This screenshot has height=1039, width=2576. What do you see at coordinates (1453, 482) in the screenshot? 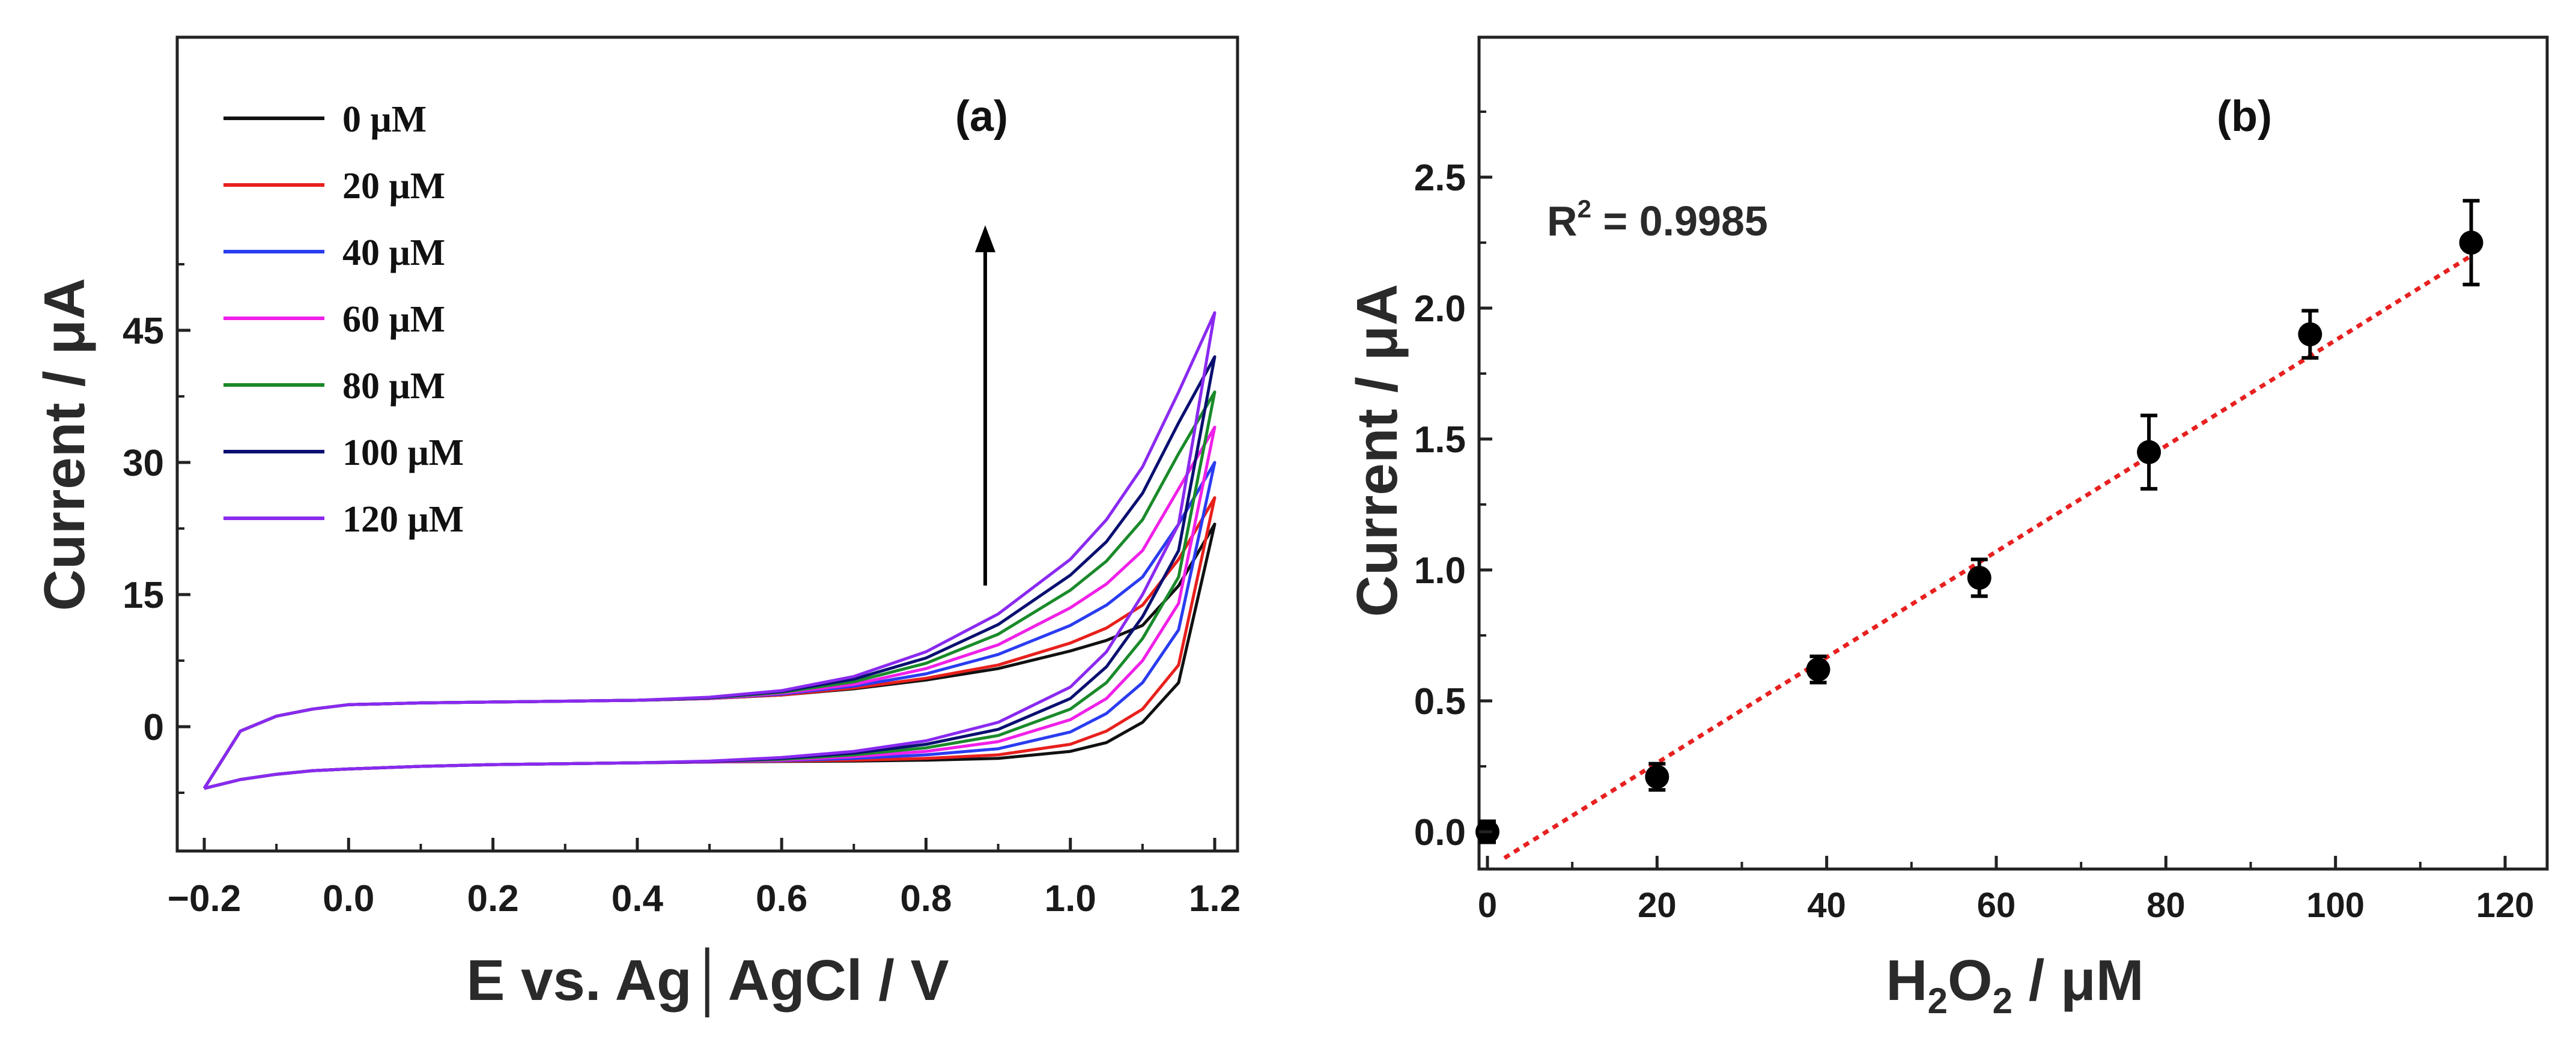
I see `b-y-ticks: 0.0 0.5 1.0 1.5 2.0 2.5` at bounding box center [1453, 482].